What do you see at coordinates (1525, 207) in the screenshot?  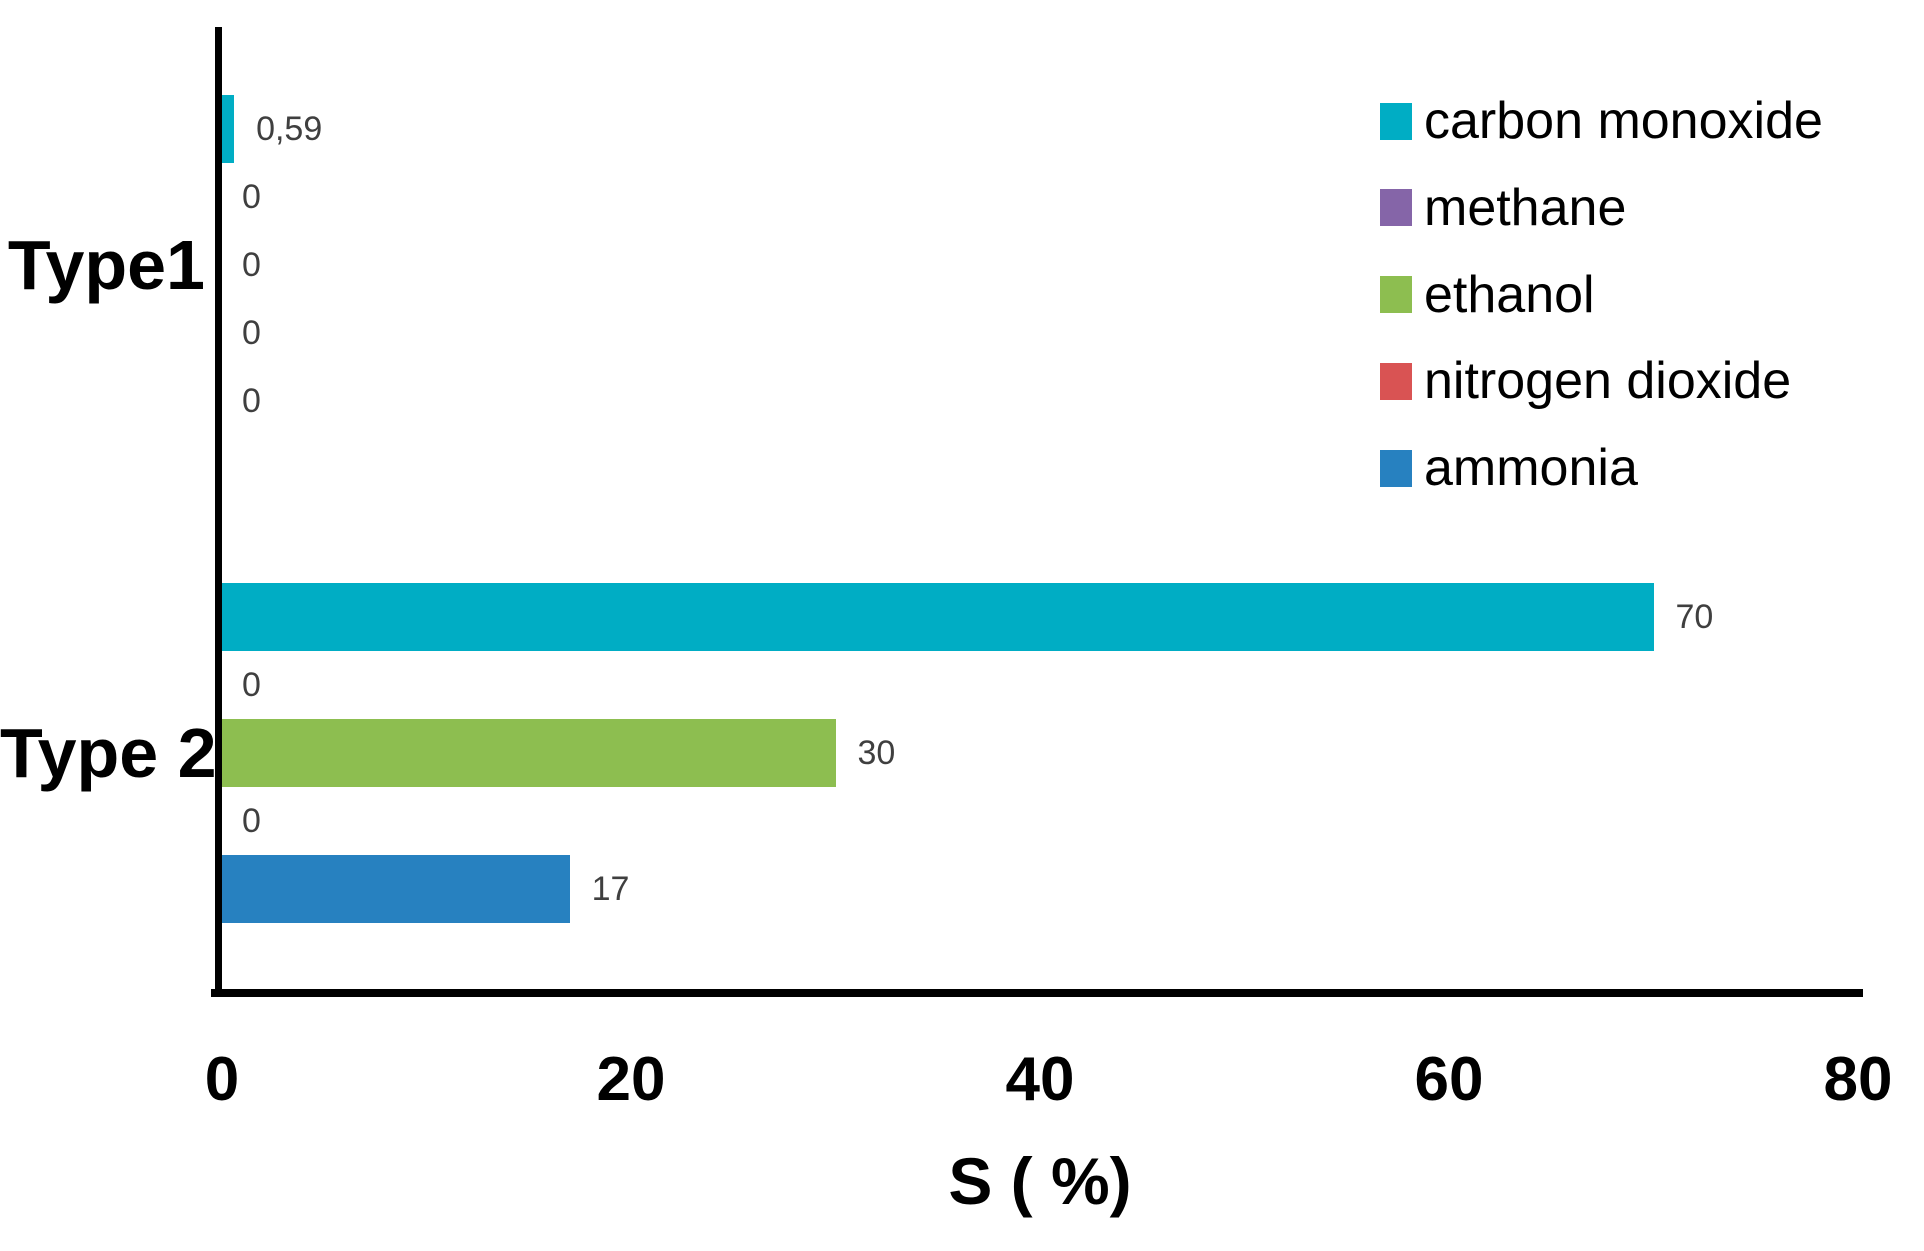 I see `legend-label: methane` at bounding box center [1525, 207].